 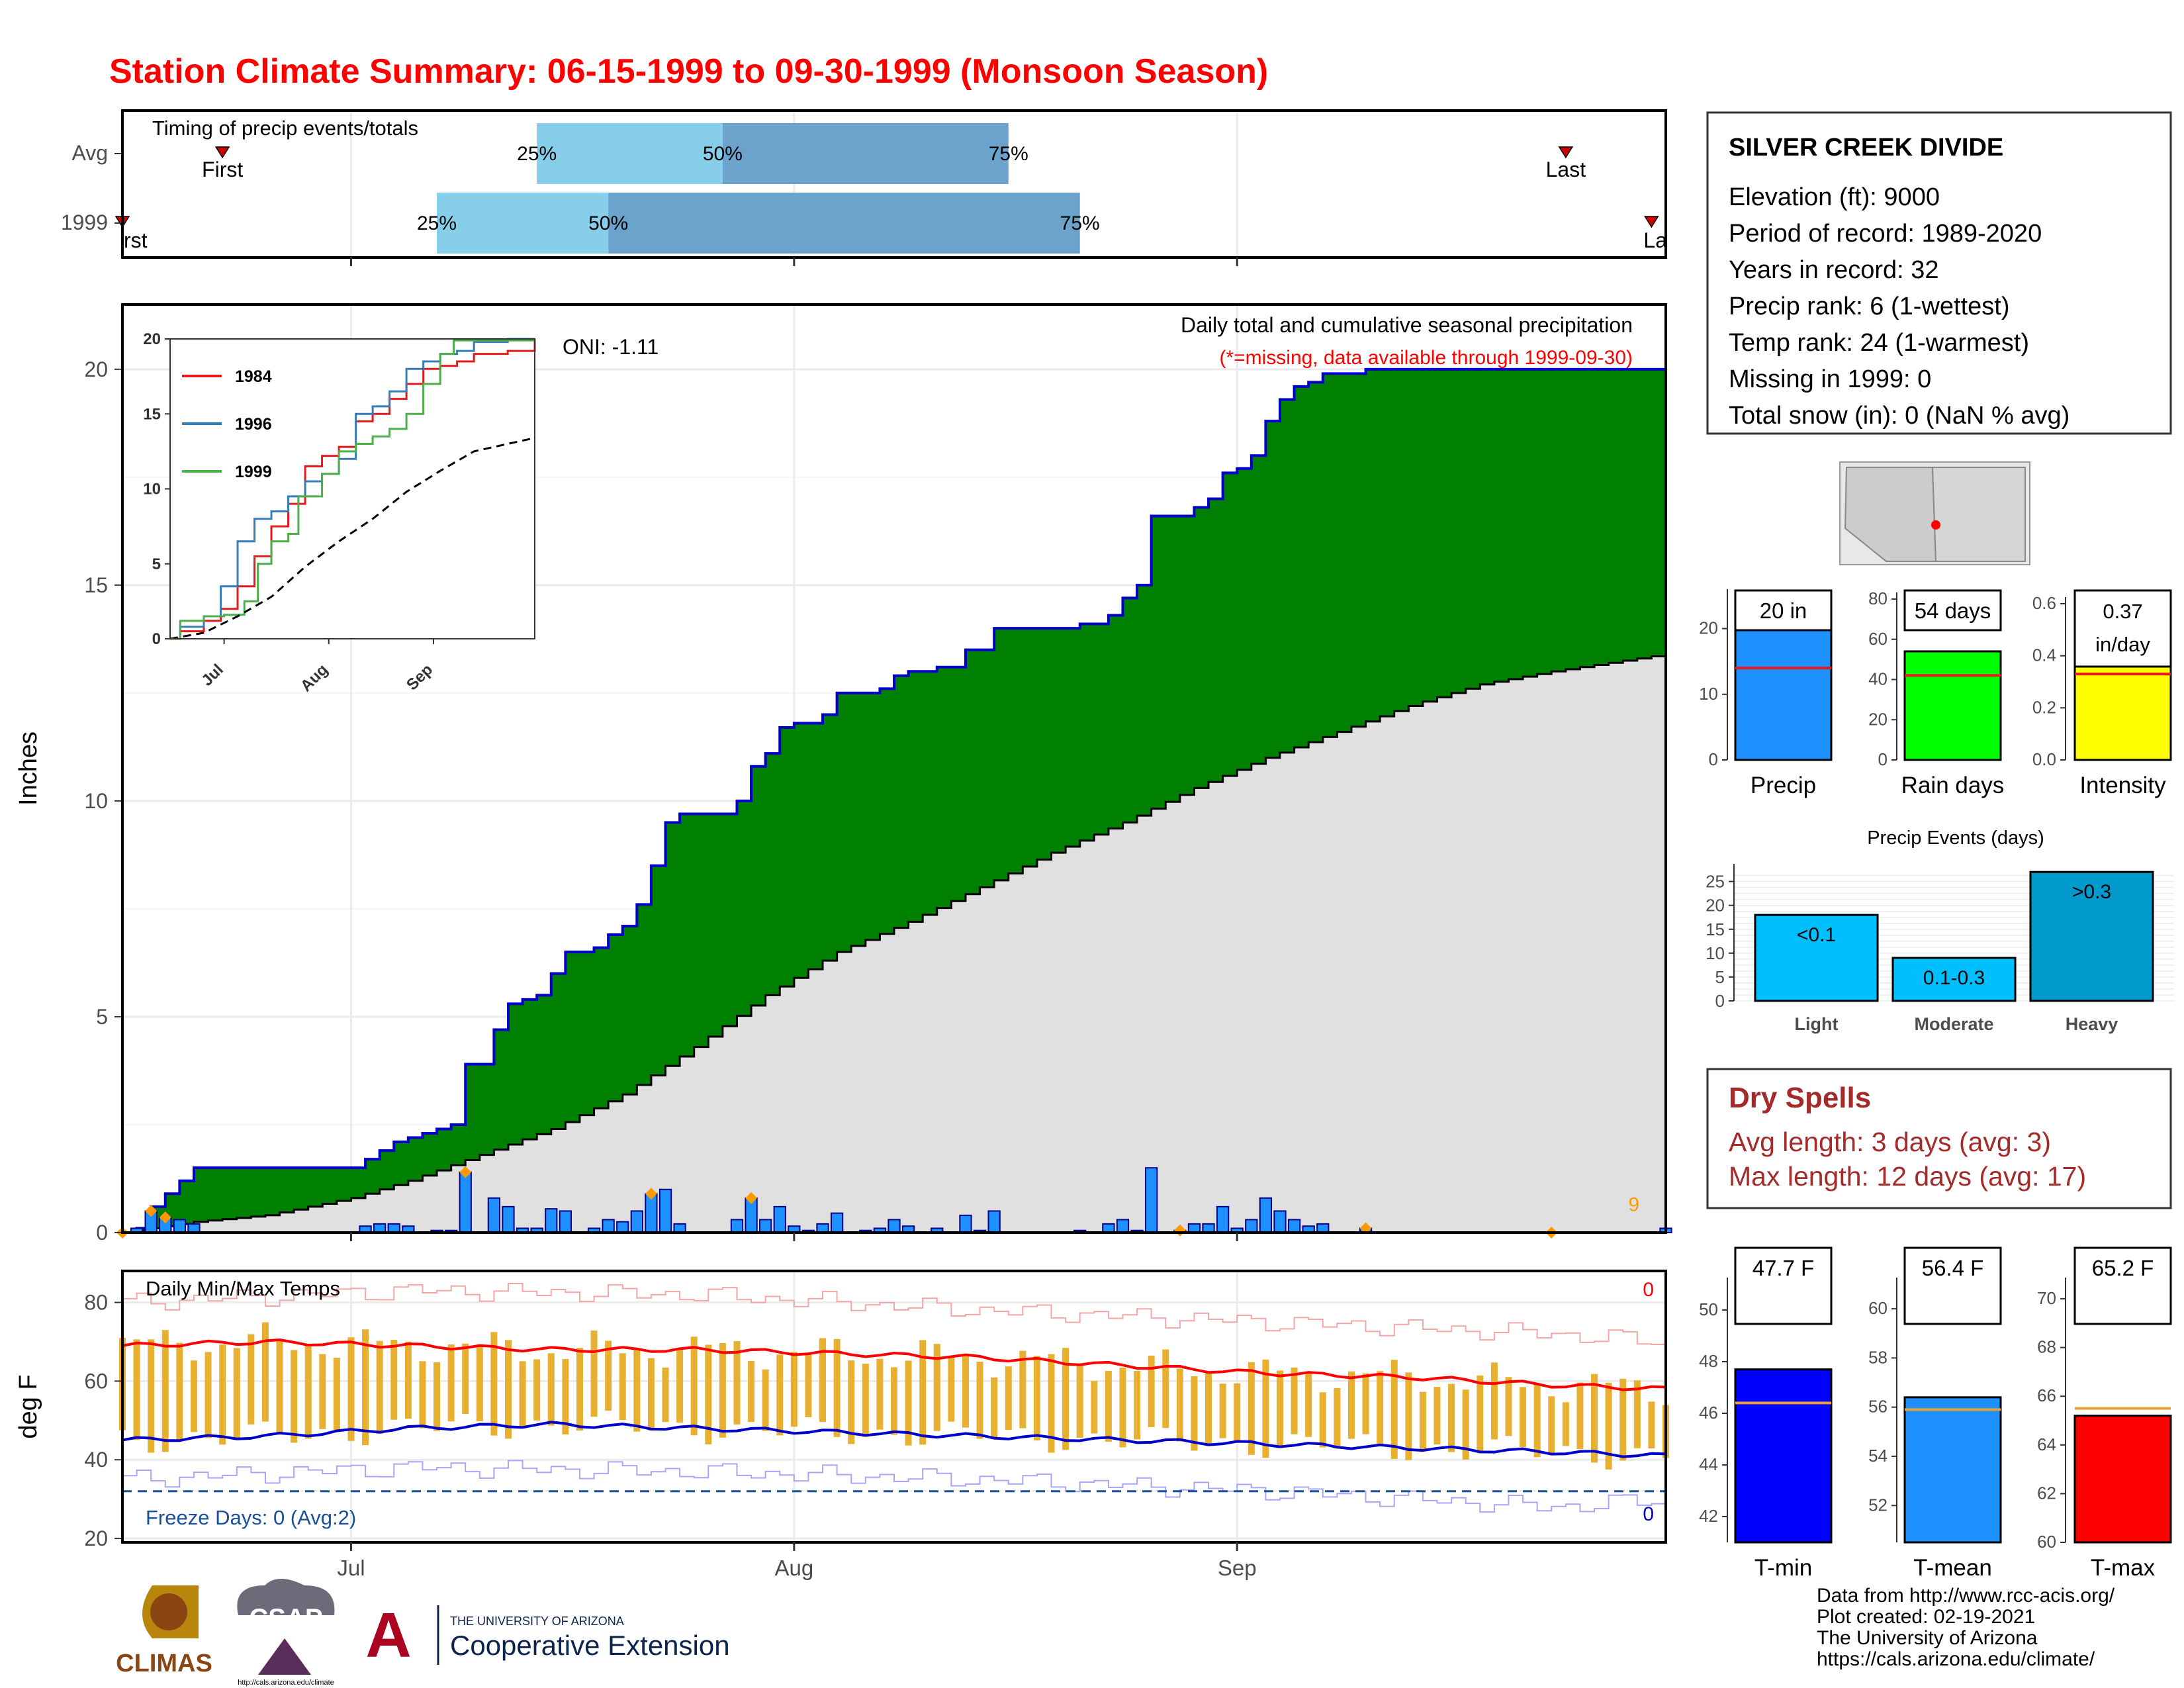 I want to click on inset-bg, so click(x=353, y=489).